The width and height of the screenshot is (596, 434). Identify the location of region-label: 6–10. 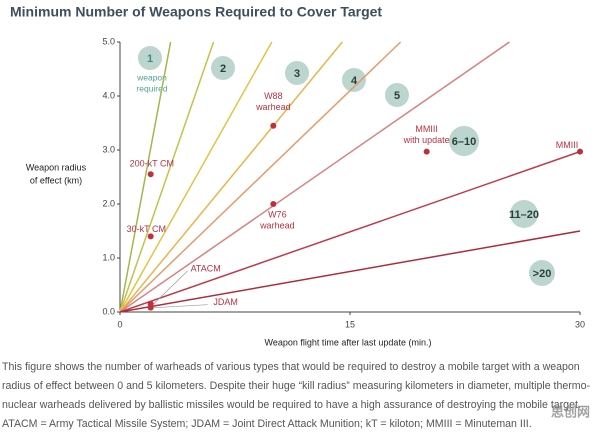
(464, 142).